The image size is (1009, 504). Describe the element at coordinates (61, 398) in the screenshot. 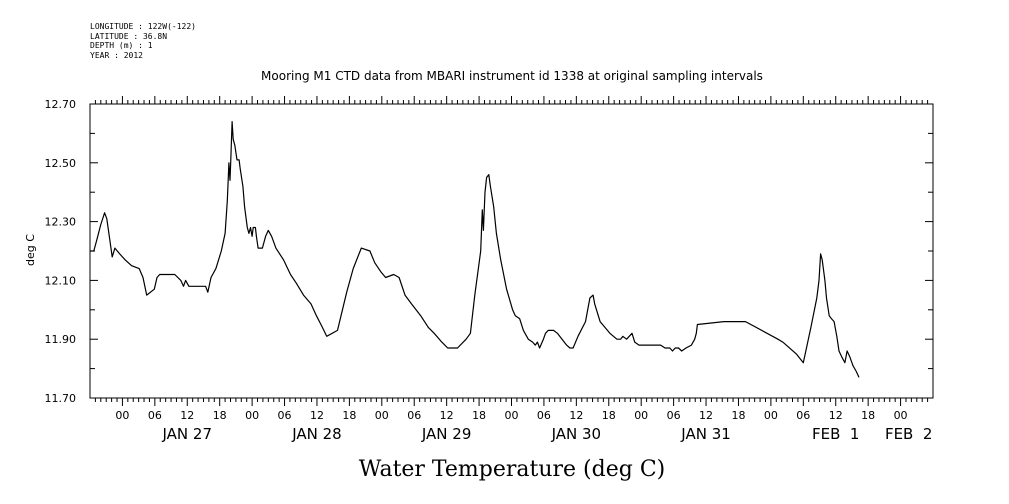

I see `y-tick-label: 11.70` at that location.